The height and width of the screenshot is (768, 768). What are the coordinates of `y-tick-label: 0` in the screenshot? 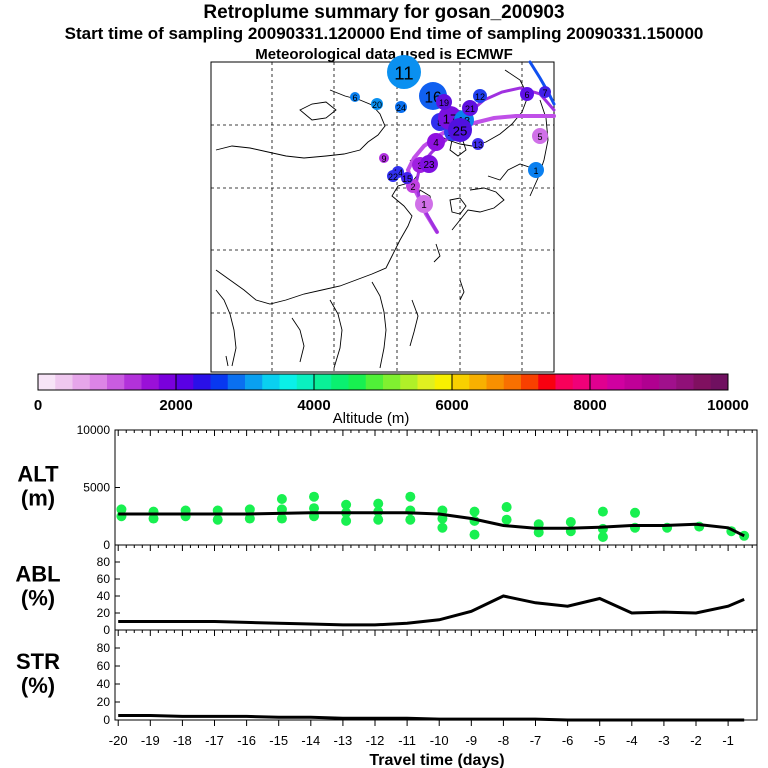 It's located at (106, 720).